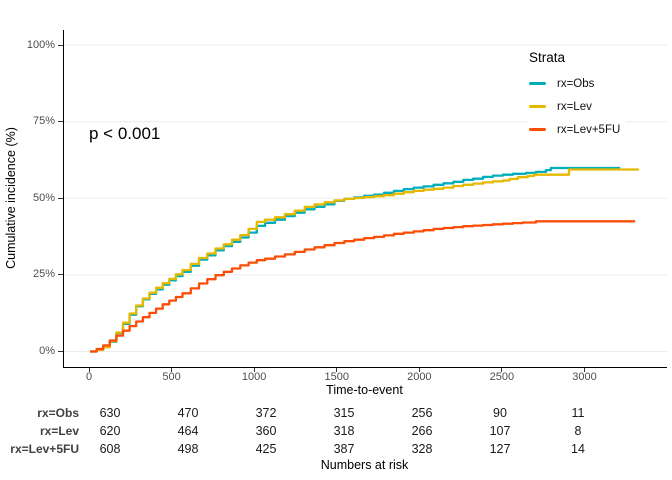 The image size is (672, 480). I want to click on risk-cell: 315, so click(344, 413).